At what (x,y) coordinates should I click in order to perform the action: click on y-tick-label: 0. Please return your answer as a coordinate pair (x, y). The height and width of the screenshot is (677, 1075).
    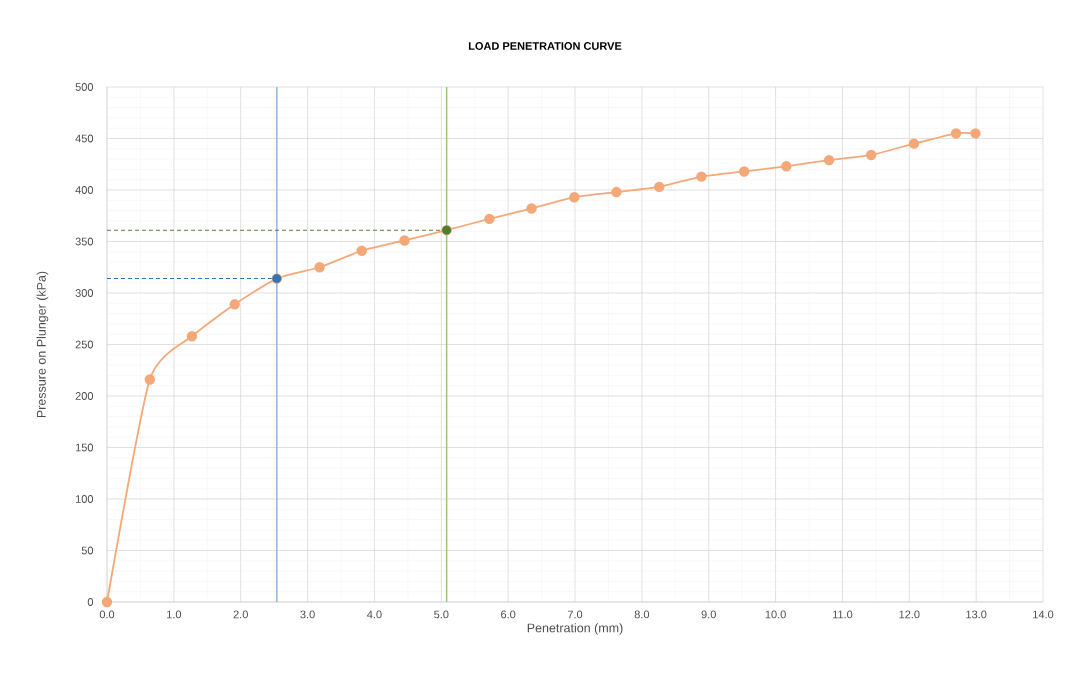
    Looking at the image, I should click on (90, 602).